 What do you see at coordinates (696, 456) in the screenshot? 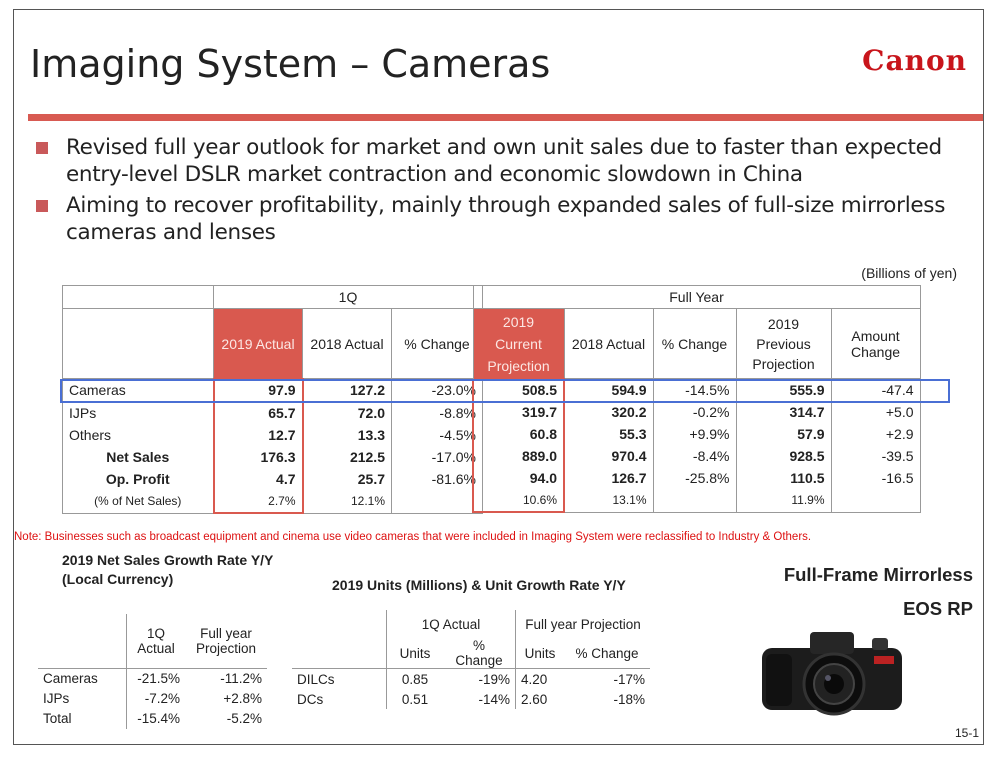
I see `table-row: 889.0 970.4 -8.4% 928.5 -39.5` at bounding box center [696, 456].